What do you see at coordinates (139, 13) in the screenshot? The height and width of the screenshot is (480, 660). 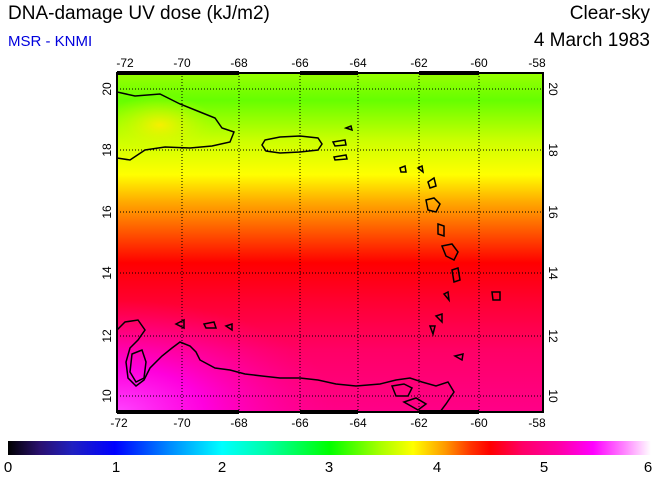 I see `map-title: DNA-damage UV dose (kJ/m2)` at bounding box center [139, 13].